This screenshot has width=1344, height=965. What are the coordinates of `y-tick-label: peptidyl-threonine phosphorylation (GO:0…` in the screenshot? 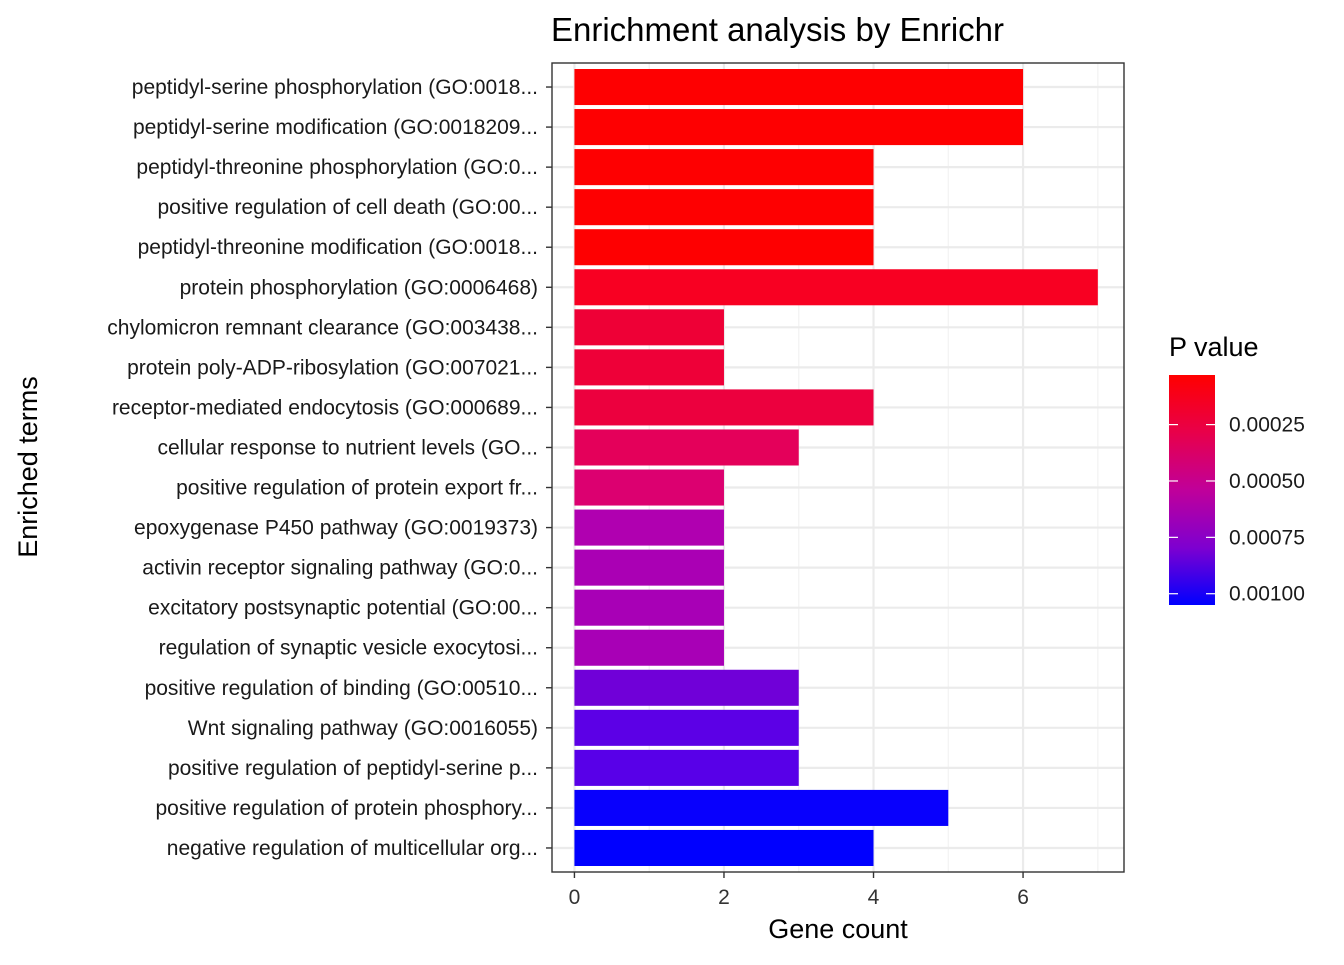 It's located at (337, 167).